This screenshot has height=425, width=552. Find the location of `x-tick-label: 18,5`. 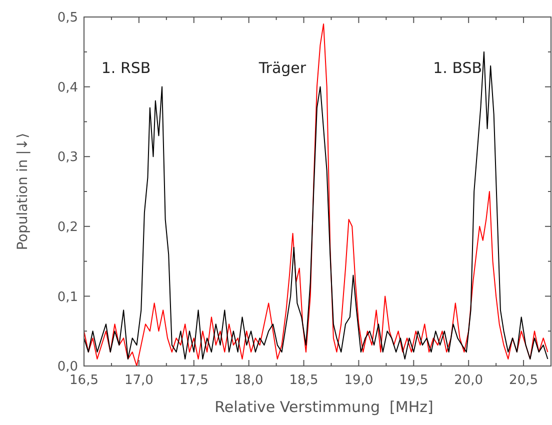

x-tick-label: 18,5 is located at coordinates (303, 380).